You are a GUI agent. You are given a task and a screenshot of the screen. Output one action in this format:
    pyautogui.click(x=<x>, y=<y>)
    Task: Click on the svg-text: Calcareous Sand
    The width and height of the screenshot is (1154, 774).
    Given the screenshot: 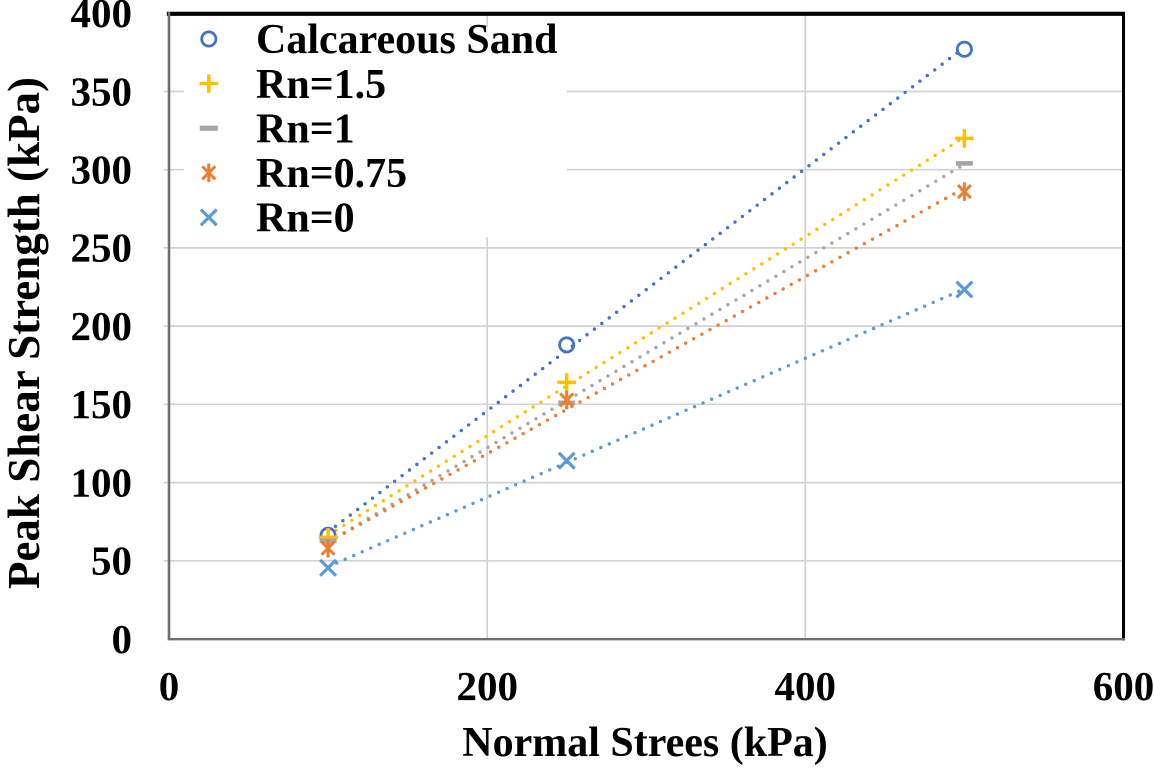 What is the action you would take?
    pyautogui.click(x=406, y=40)
    